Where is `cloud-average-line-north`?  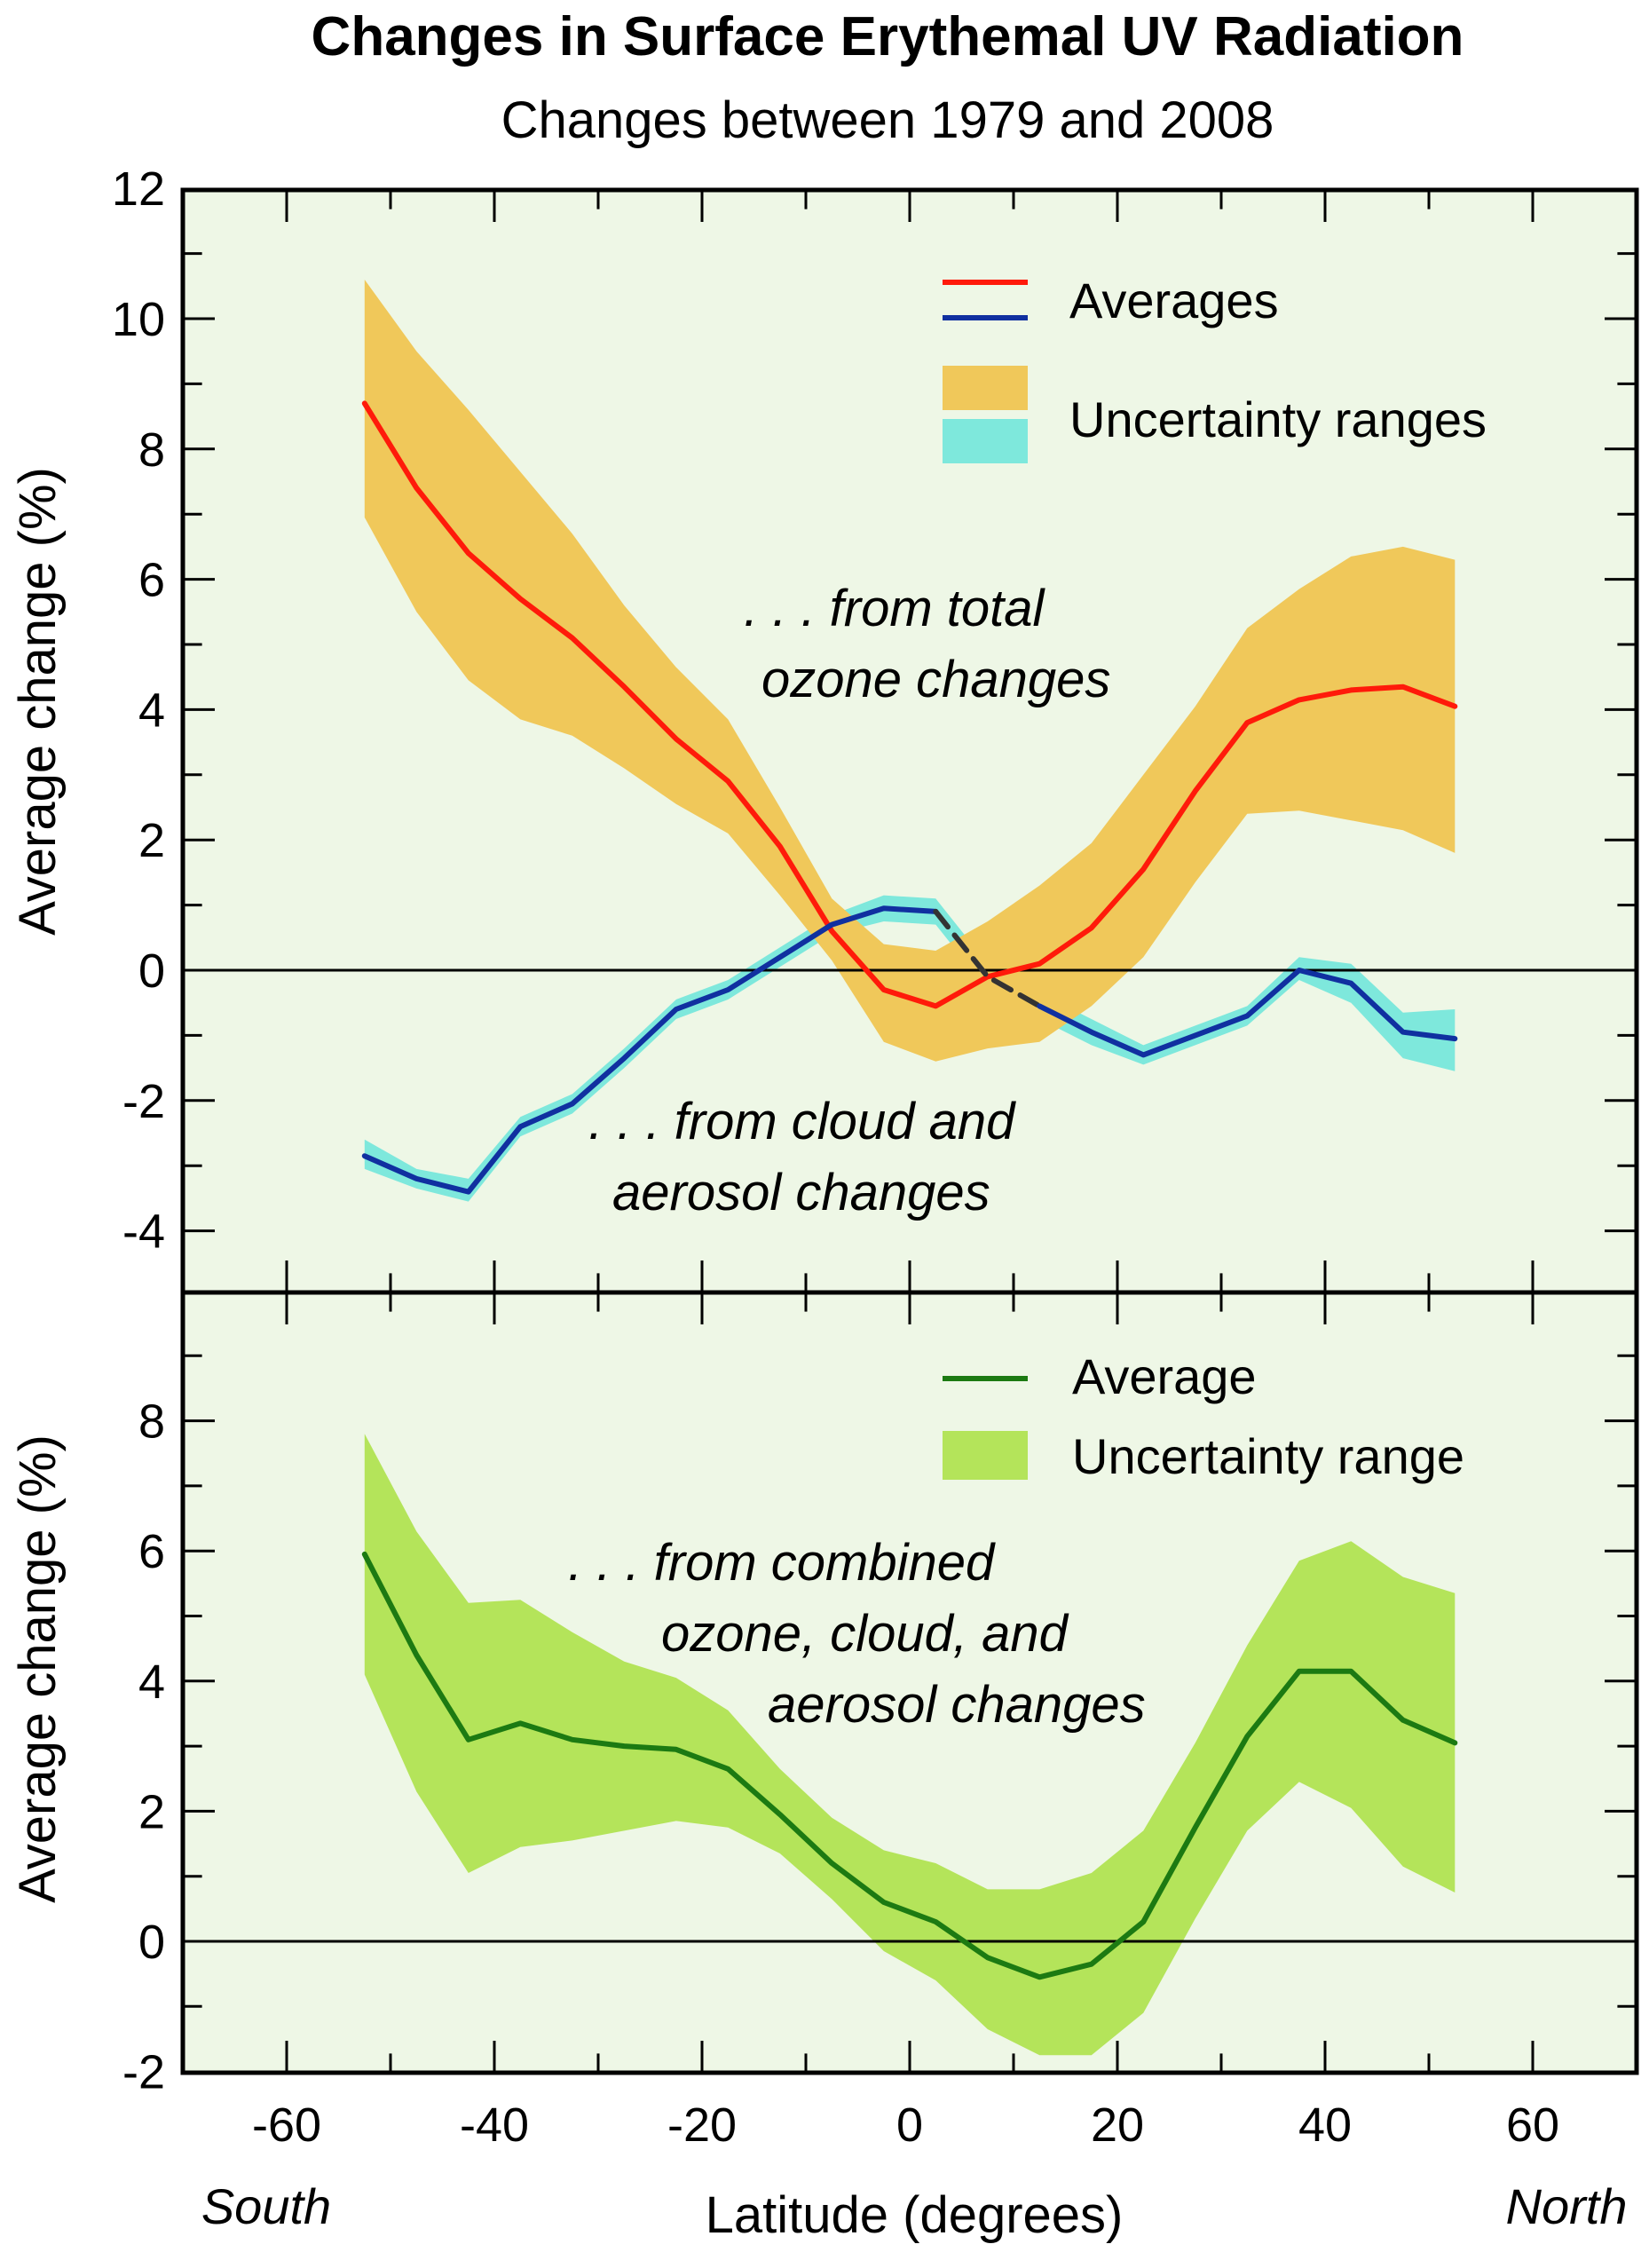
cloud-average-line-north is located at coordinates (1247, 1013).